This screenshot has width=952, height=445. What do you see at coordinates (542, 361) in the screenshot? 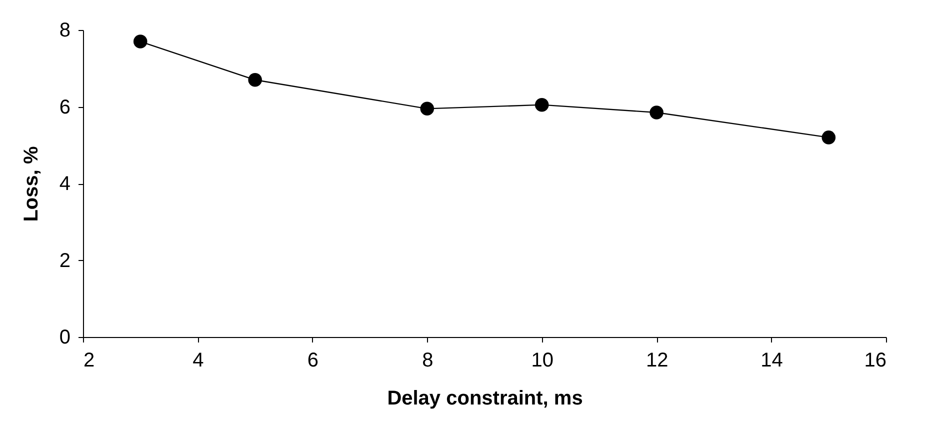
I see `x-tick-label: 10` at bounding box center [542, 361].